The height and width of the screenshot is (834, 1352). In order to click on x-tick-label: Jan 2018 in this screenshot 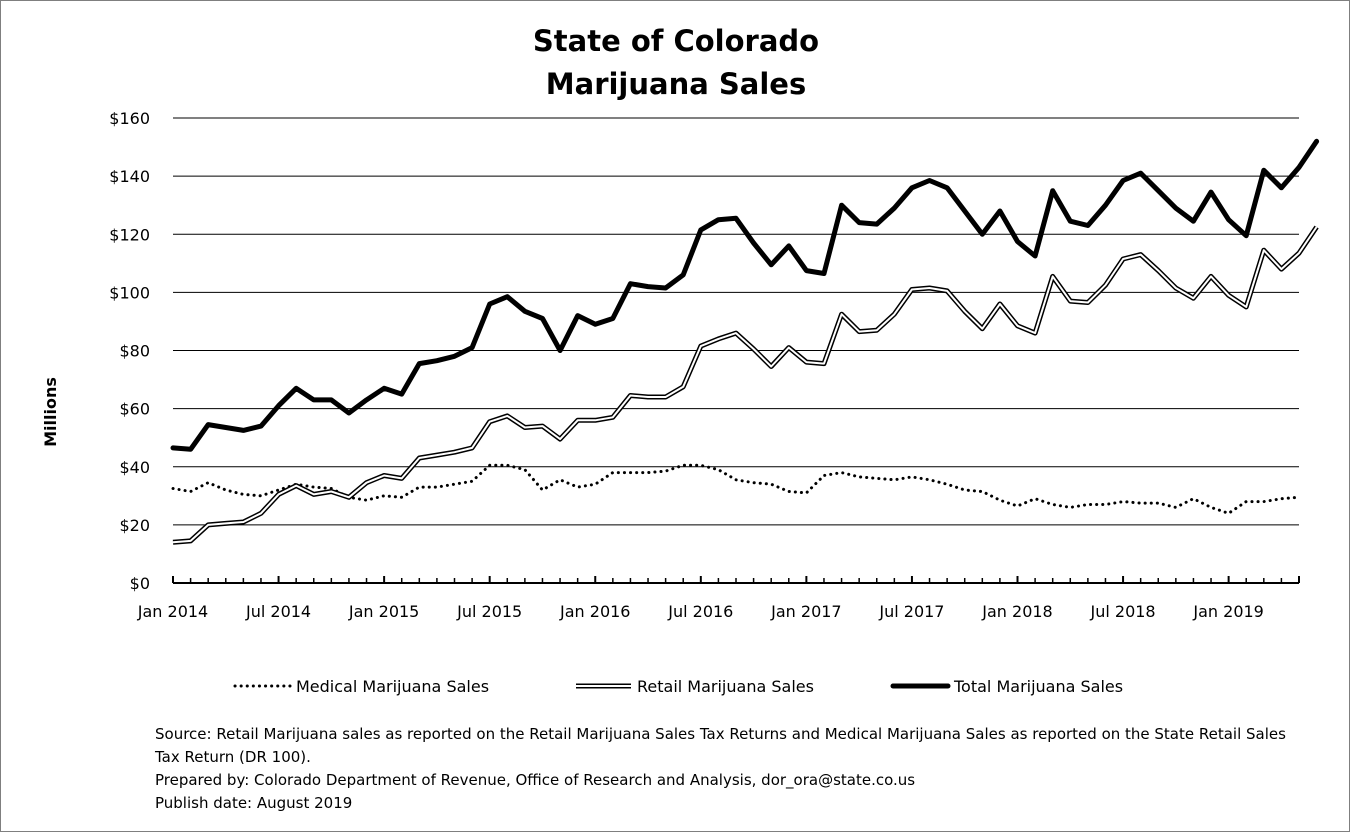, I will do `click(1016, 611)`.